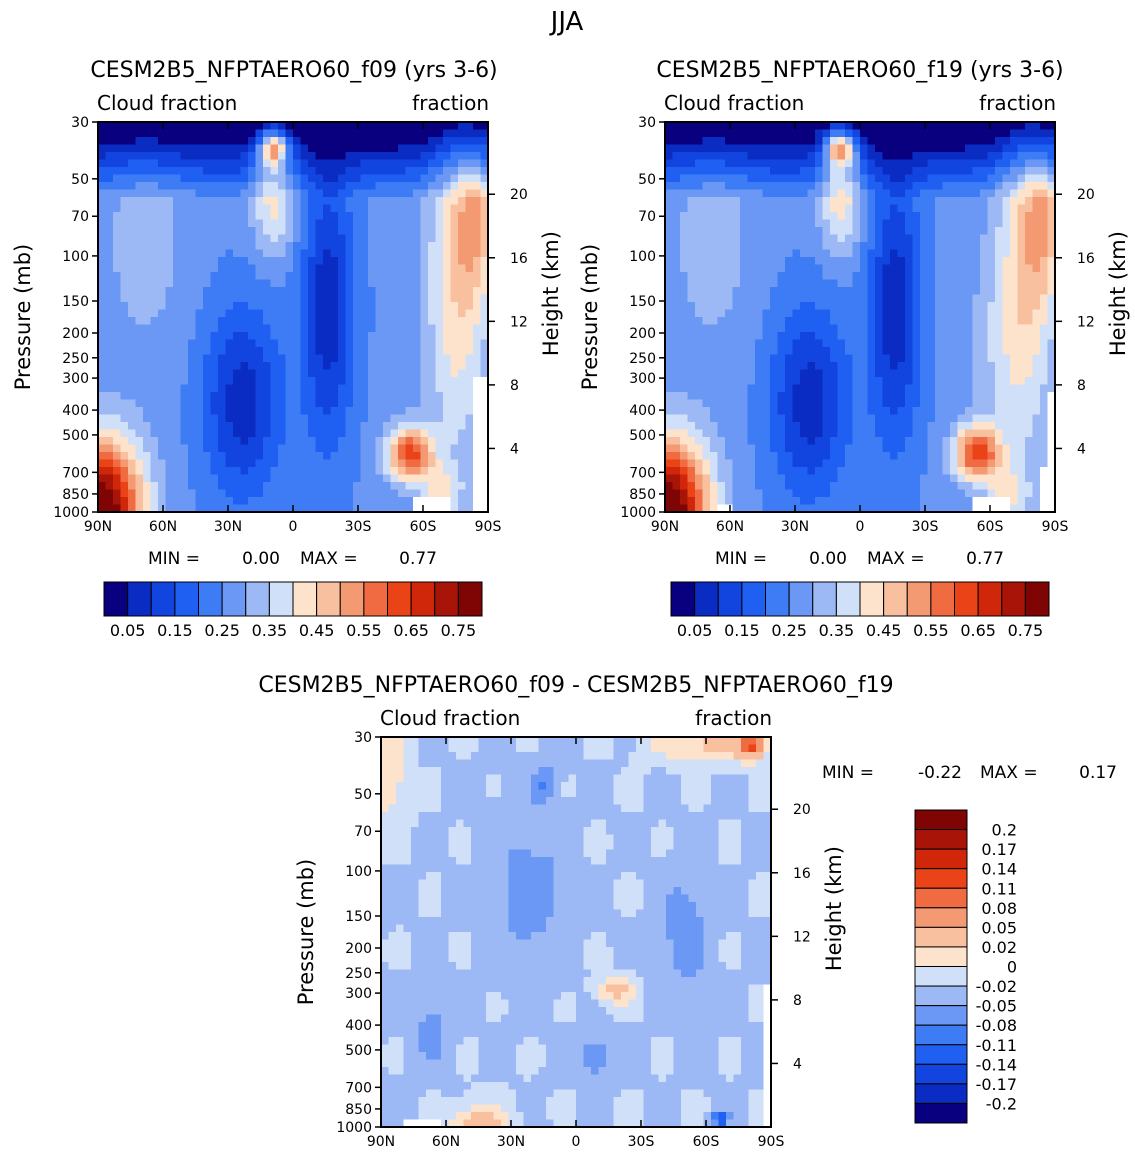 The width and height of the screenshot is (1135, 1170). Describe the element at coordinates (163, 599) in the screenshot. I see `colorbar-swatch` at that location.